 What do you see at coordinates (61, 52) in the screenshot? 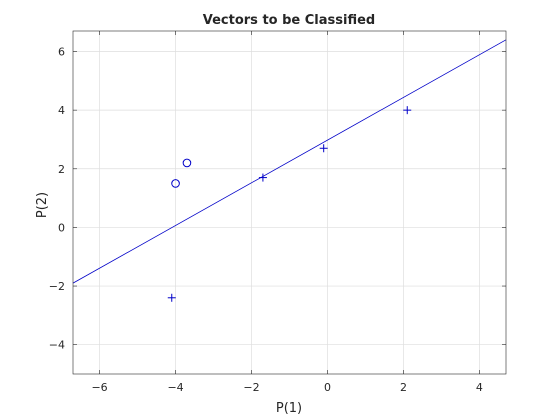
I see `y-tick-label: 6` at bounding box center [61, 52].